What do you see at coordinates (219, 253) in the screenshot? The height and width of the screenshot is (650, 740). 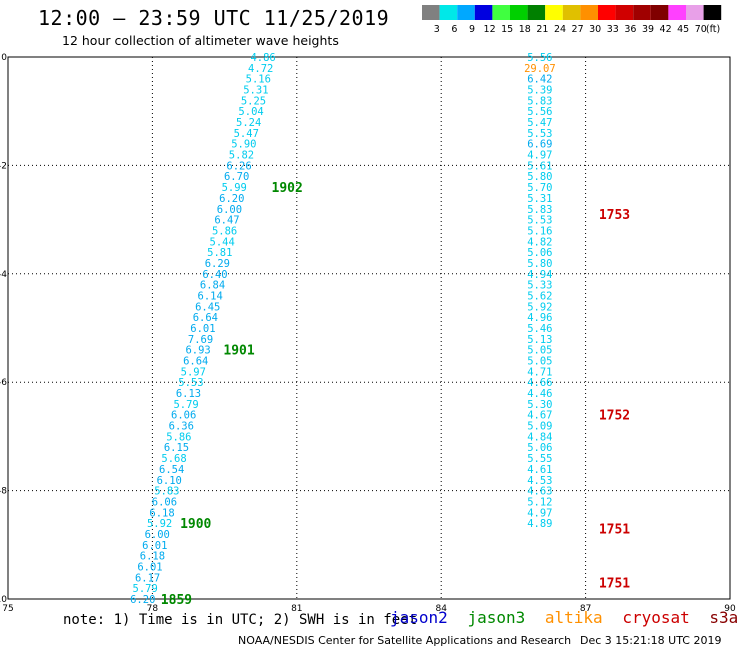 I see `data-point-label: 5.81` at bounding box center [219, 253].